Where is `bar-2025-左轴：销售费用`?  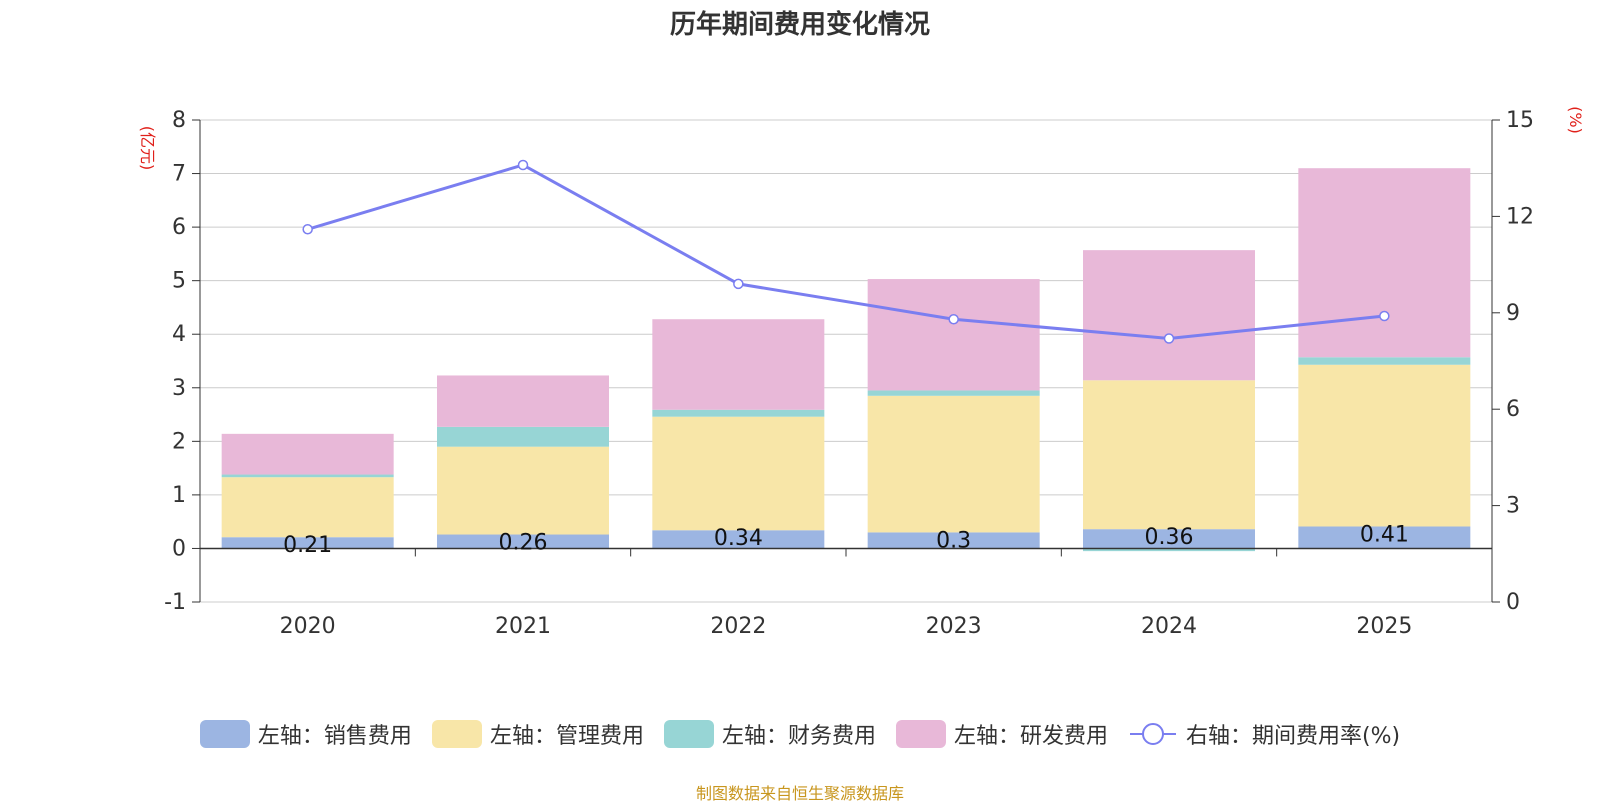 bar-2025-左轴：销售费用 is located at coordinates (1384, 537).